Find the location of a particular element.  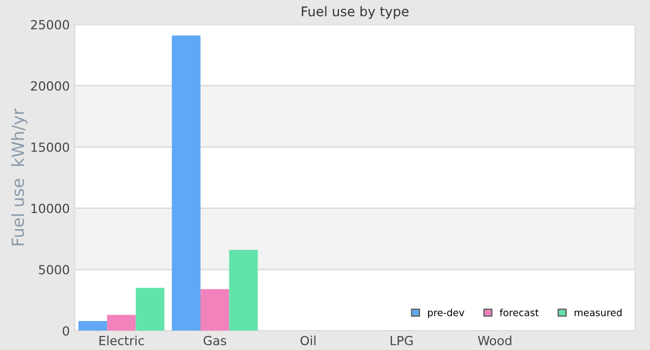

y-tick-label: 25000 is located at coordinates (50, 25).